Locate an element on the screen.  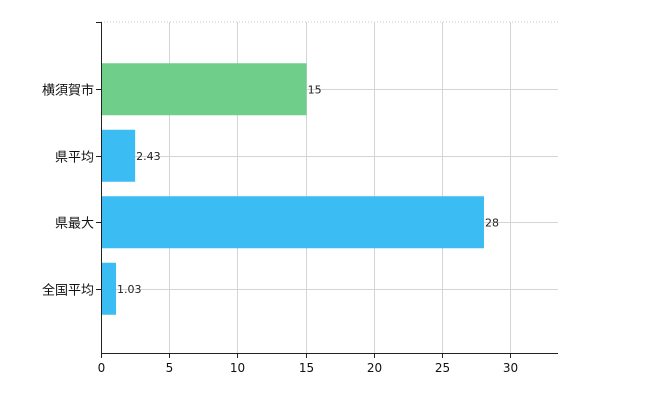
x-tick-label-4: 20 is located at coordinates (374, 368).